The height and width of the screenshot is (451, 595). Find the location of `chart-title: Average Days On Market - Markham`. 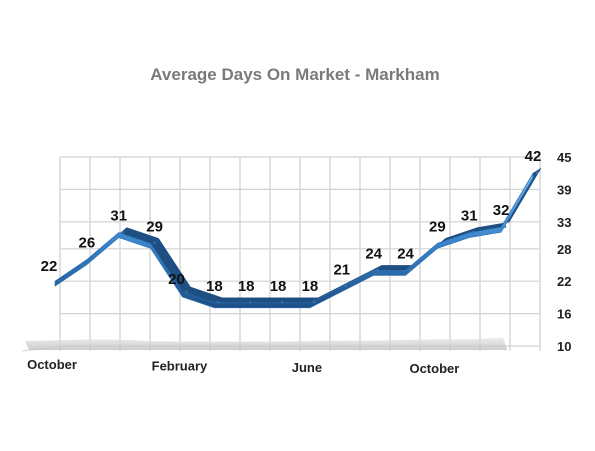

chart-title: Average Days On Market - Markham is located at coordinates (294, 74).